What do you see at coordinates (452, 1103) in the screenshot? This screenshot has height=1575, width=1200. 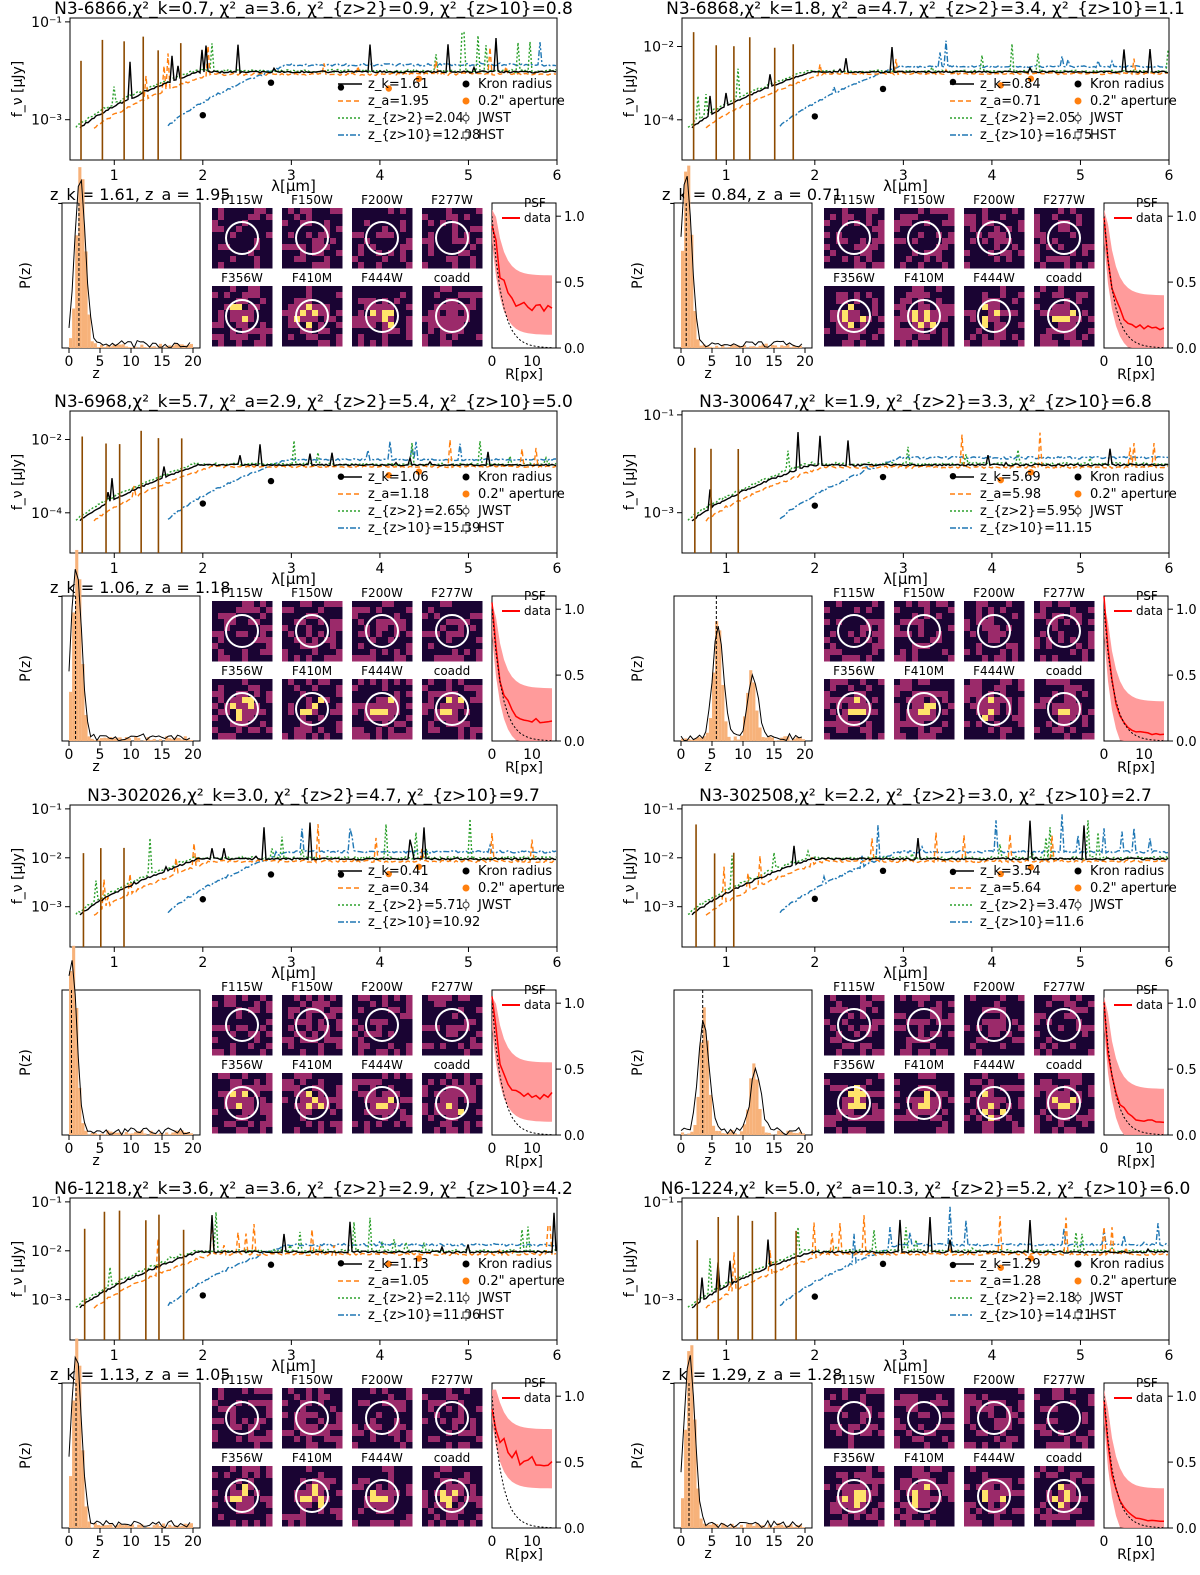 I see `aperture-circle` at bounding box center [452, 1103].